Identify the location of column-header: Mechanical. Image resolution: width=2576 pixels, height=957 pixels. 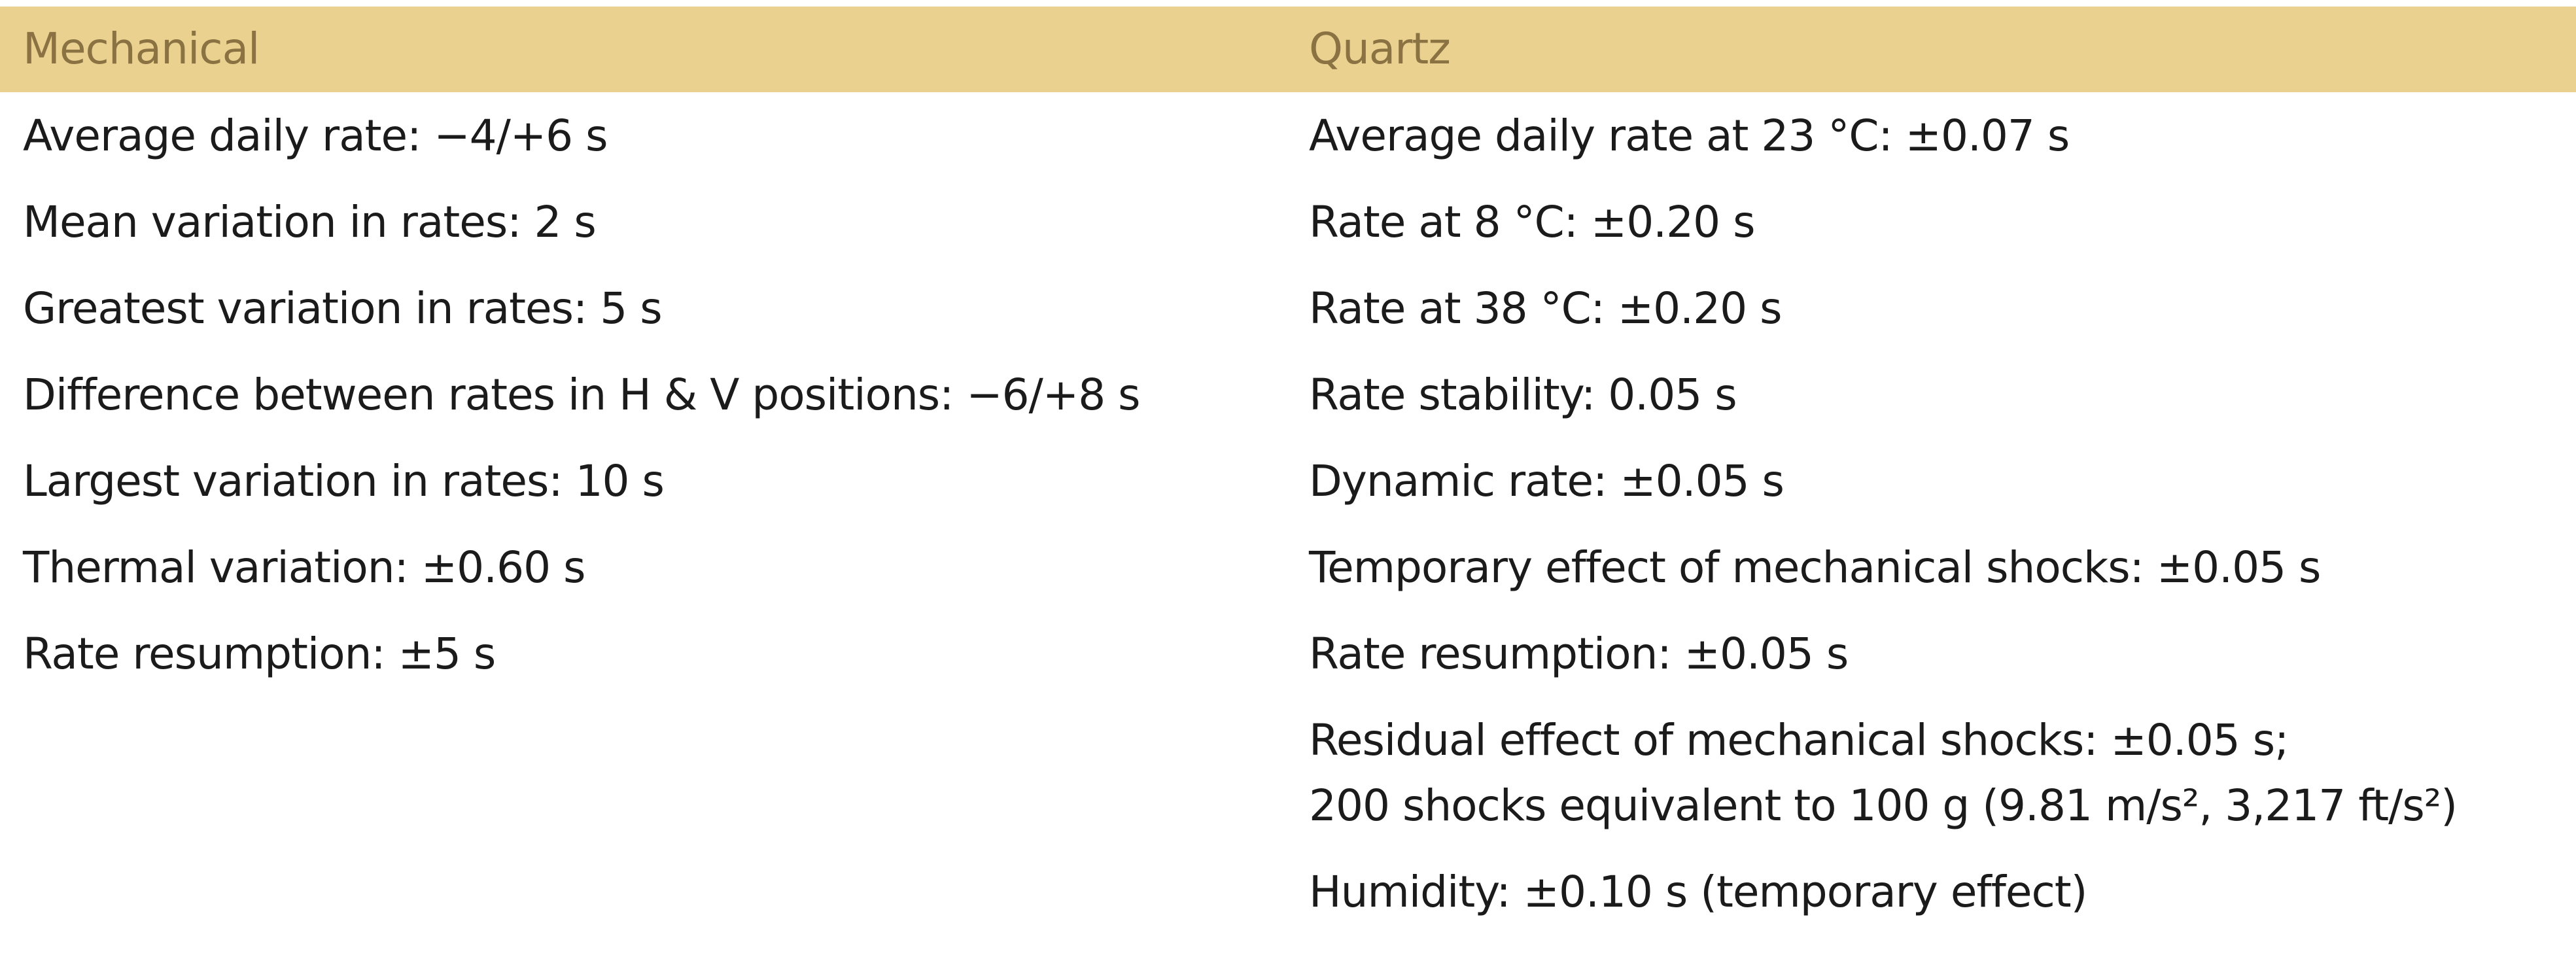
(141, 49).